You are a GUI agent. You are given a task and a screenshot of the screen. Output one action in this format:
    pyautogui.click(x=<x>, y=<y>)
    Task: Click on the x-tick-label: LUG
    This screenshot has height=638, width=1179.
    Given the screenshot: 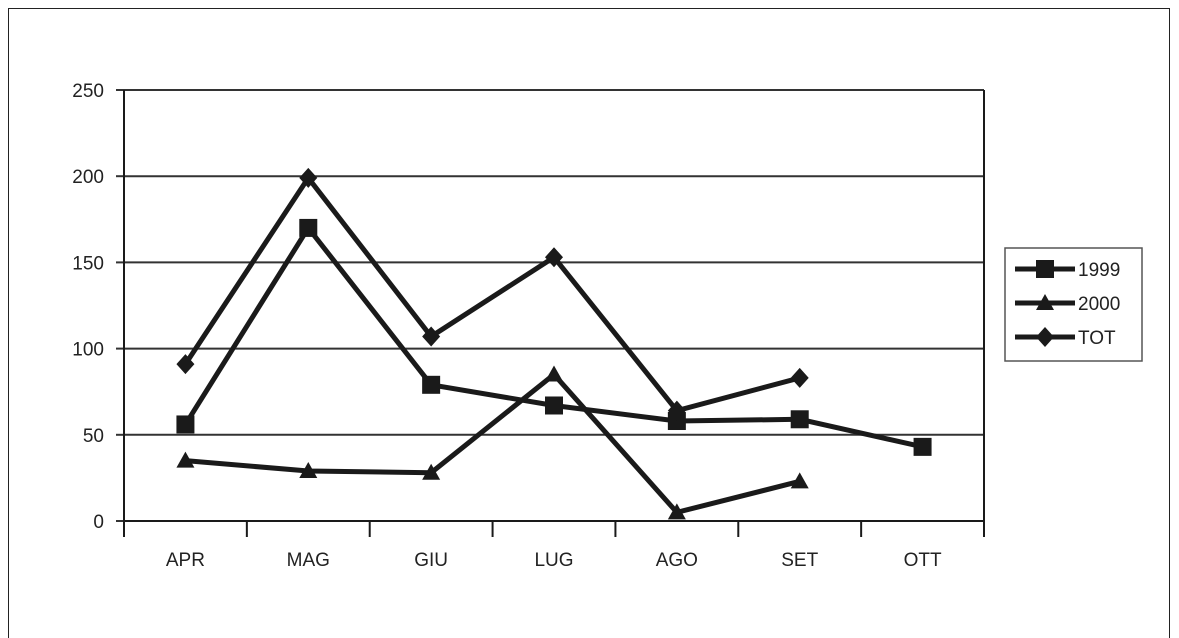 What is the action you would take?
    pyautogui.click(x=553, y=560)
    